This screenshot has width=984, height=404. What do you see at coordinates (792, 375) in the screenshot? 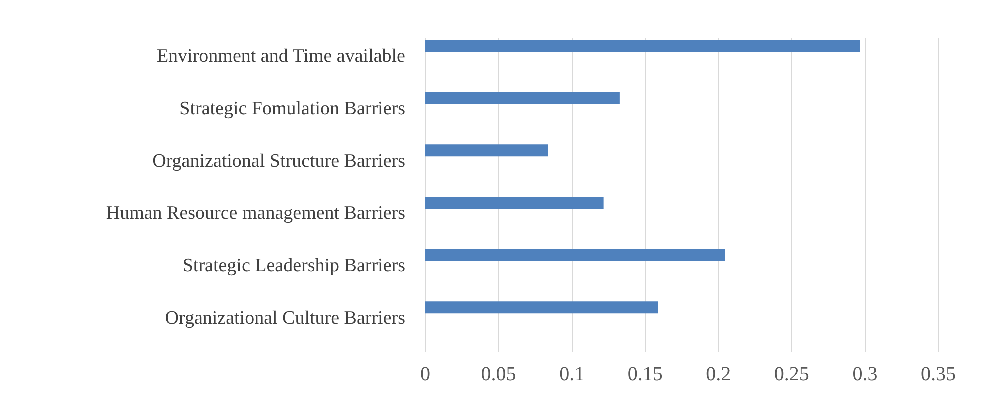
I see `x-tick-label: 0.25` at bounding box center [792, 375].